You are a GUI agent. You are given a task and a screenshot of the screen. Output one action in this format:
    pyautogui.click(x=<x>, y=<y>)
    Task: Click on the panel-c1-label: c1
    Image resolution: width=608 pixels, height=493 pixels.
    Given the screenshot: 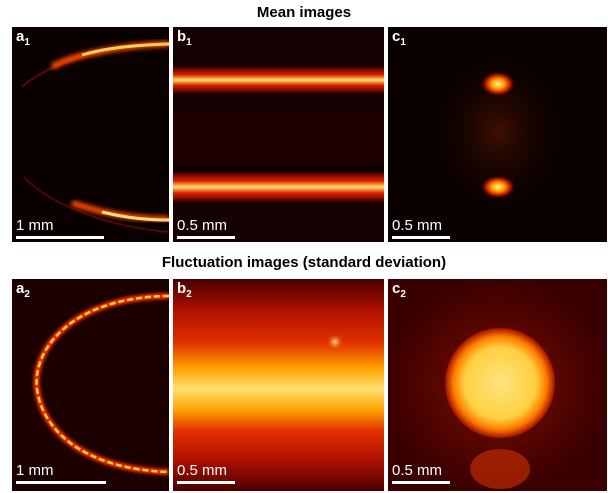 What is the action you would take?
    pyautogui.click(x=399, y=38)
    